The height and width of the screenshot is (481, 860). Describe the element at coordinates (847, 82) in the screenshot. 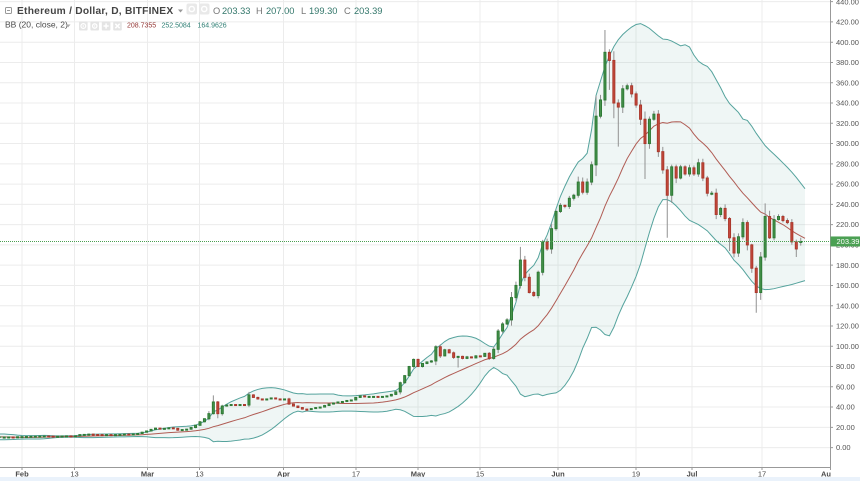

I see `svg-text: 360.00` at that location.